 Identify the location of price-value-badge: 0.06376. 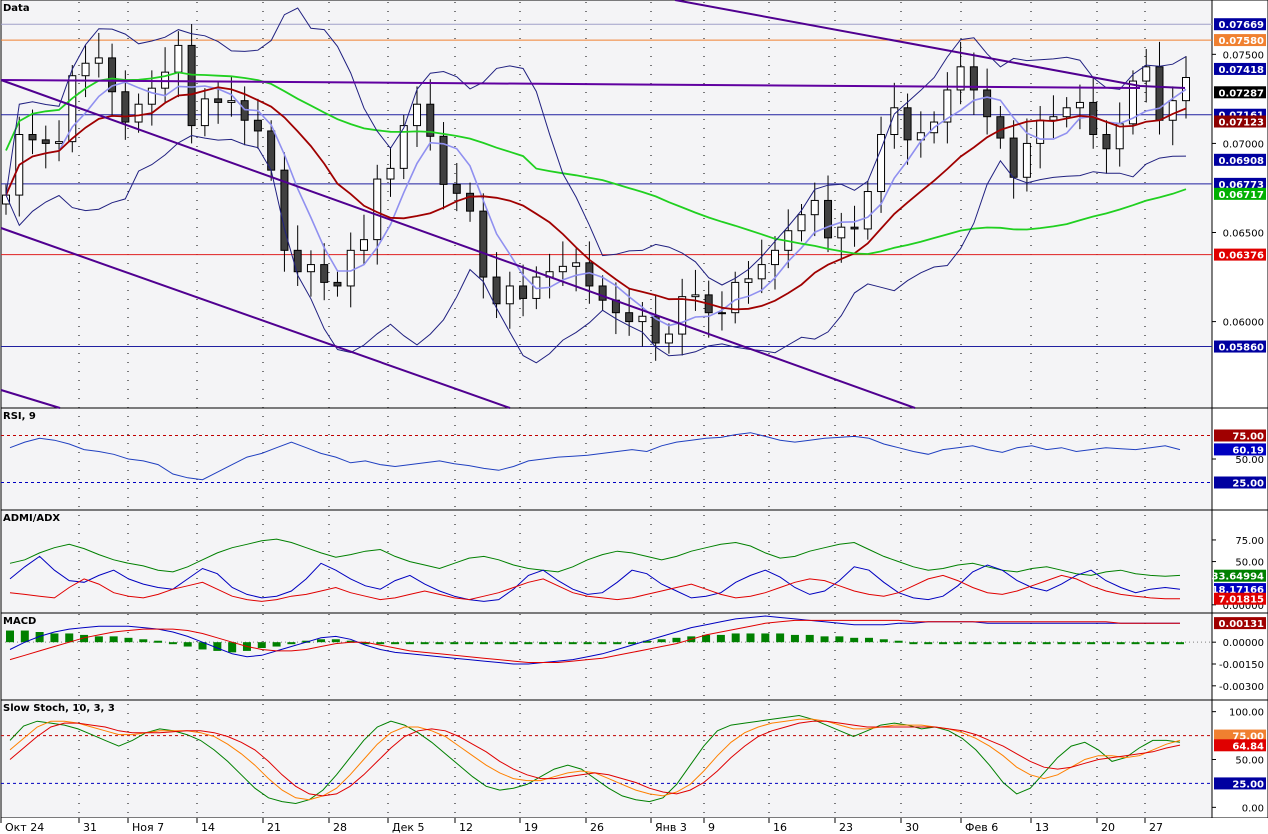
(1240, 255).